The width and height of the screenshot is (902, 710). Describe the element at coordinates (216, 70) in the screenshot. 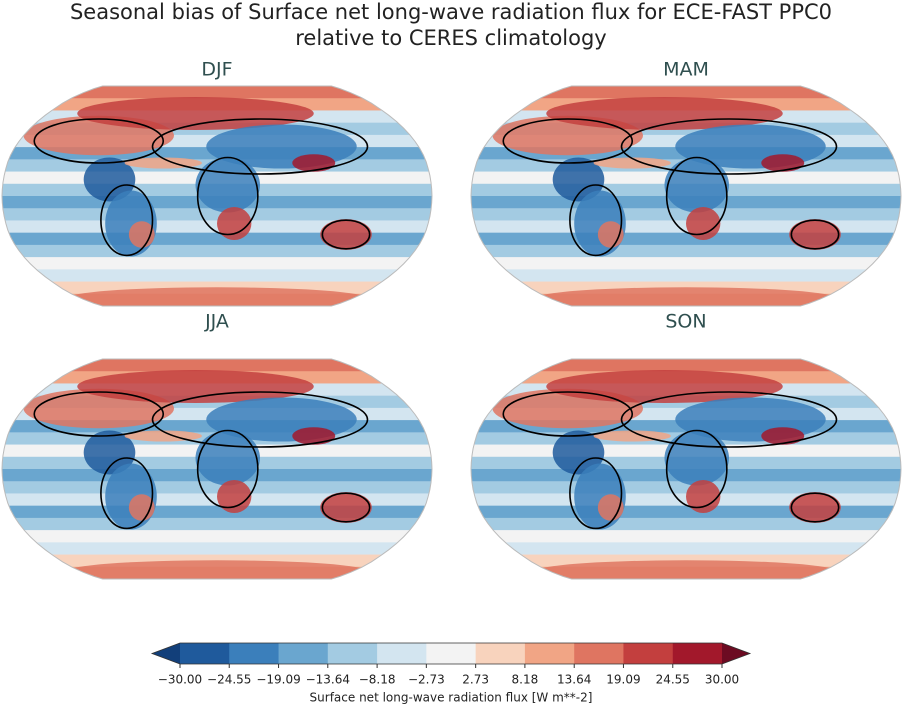

I see `panel-title: DJF` at that location.